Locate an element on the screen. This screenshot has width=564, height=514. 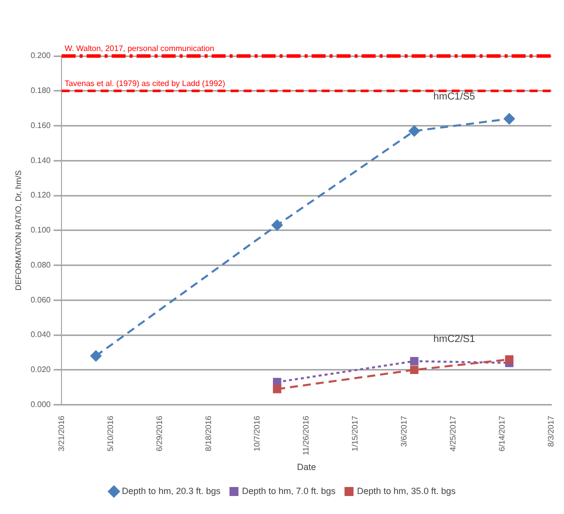
legend-label: Depth to hm, 35.0 ft. bgs is located at coordinates (406, 491).